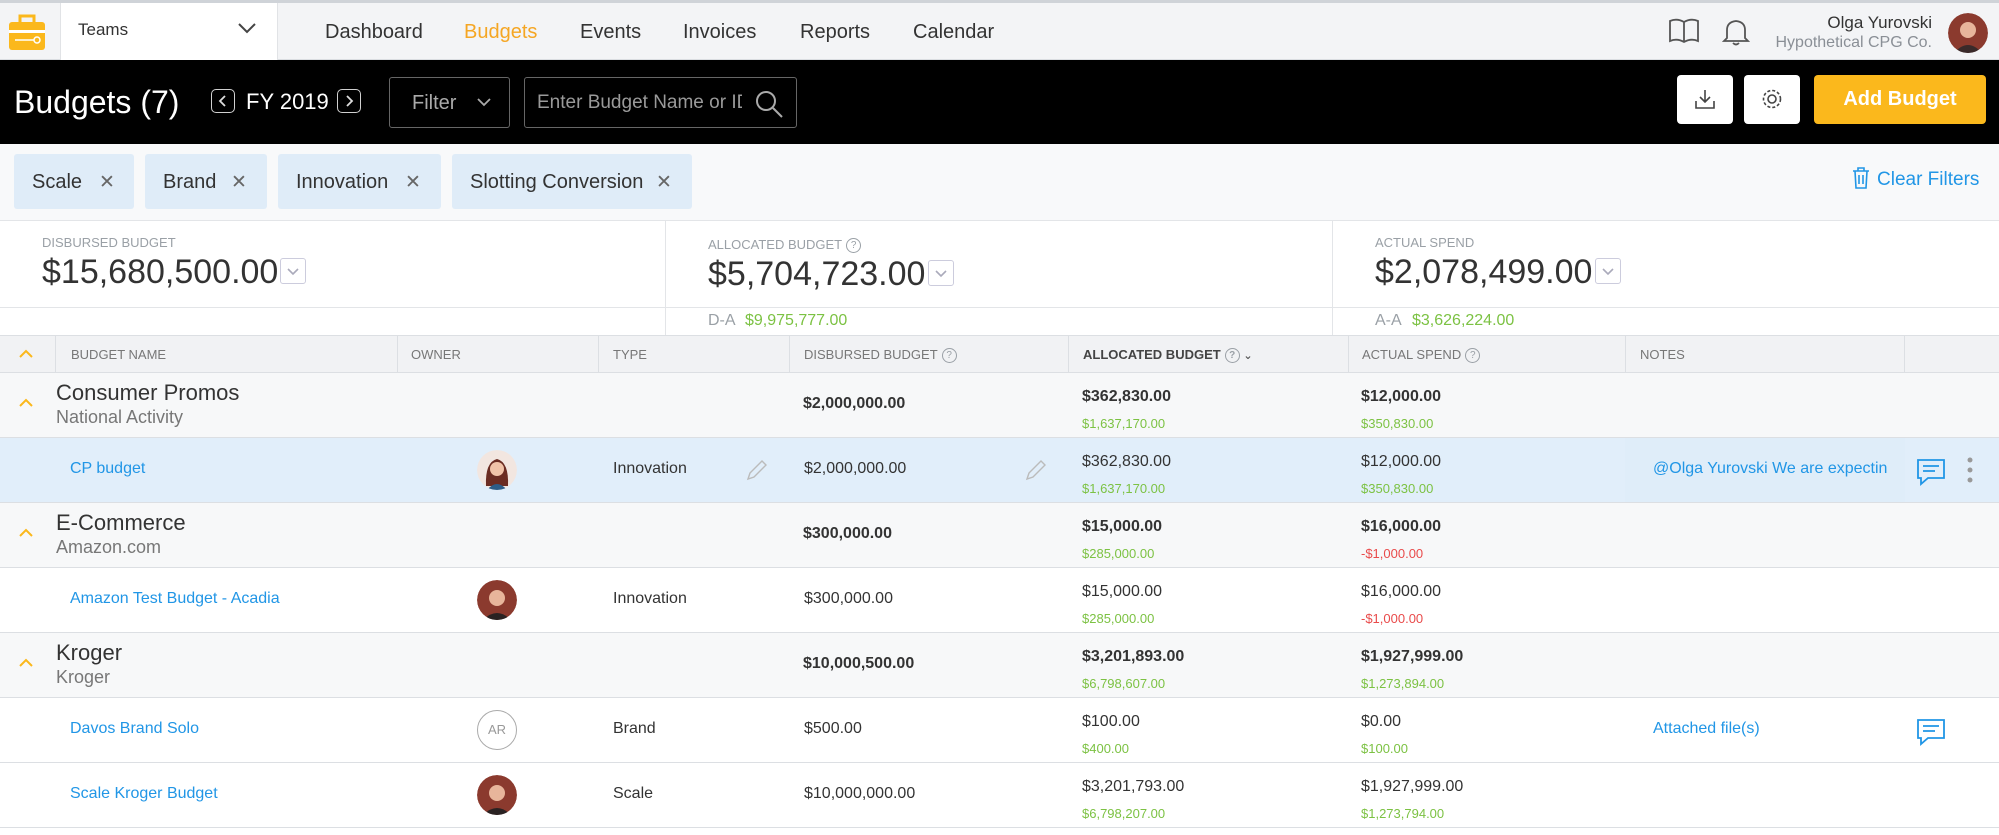  I want to click on budget-disbursed: $10,000,000.00, so click(860, 793).